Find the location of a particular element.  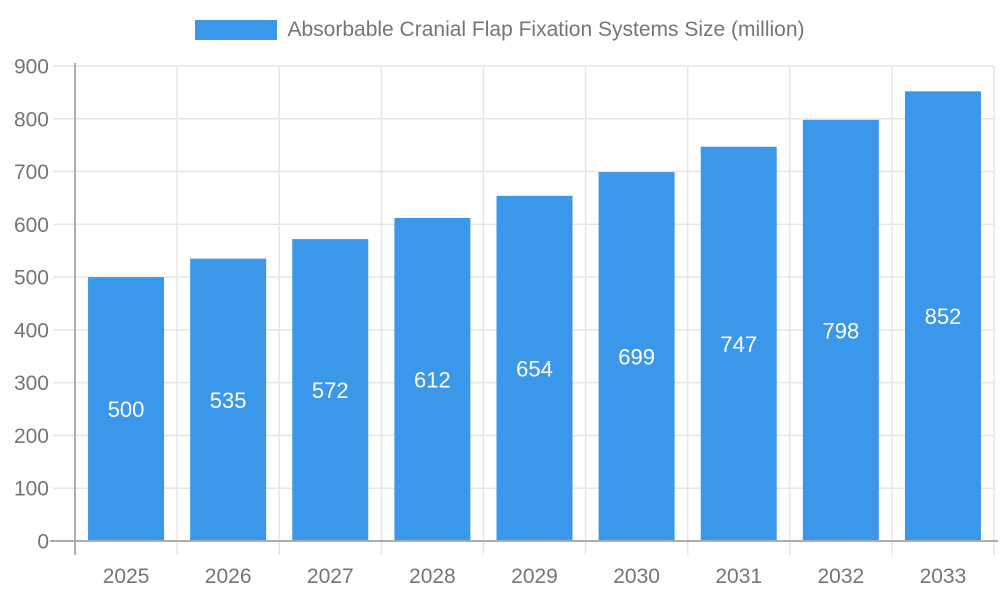

y-tick-label: 100 is located at coordinates (31, 489).